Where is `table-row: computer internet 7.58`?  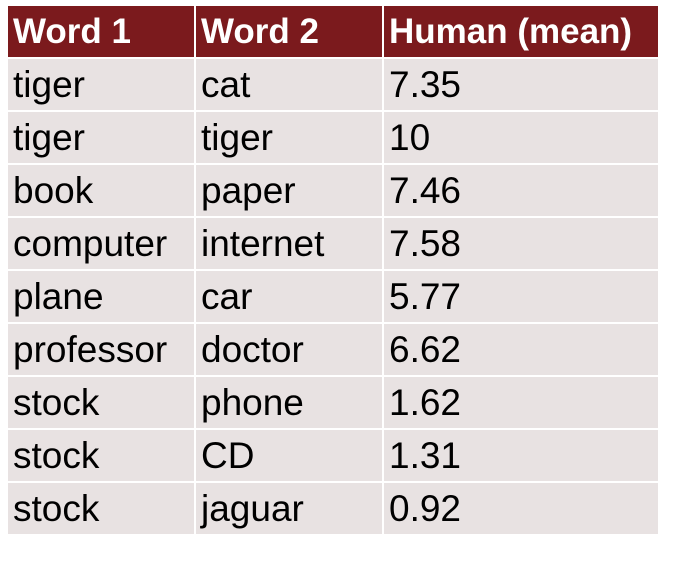
table-row: computer internet 7.58 is located at coordinates (333, 243).